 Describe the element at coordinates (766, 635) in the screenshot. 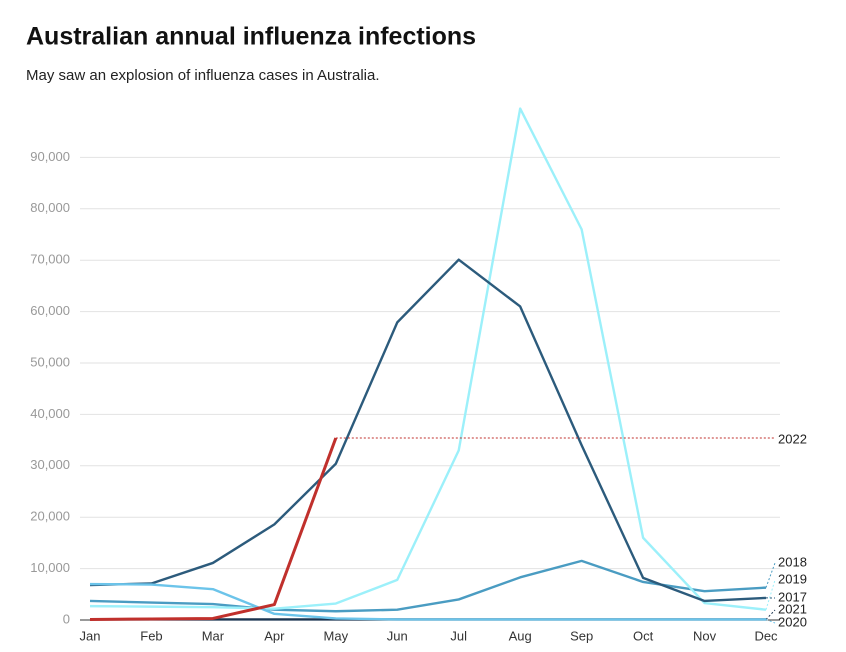

I see `x-tick-label: Dec` at that location.